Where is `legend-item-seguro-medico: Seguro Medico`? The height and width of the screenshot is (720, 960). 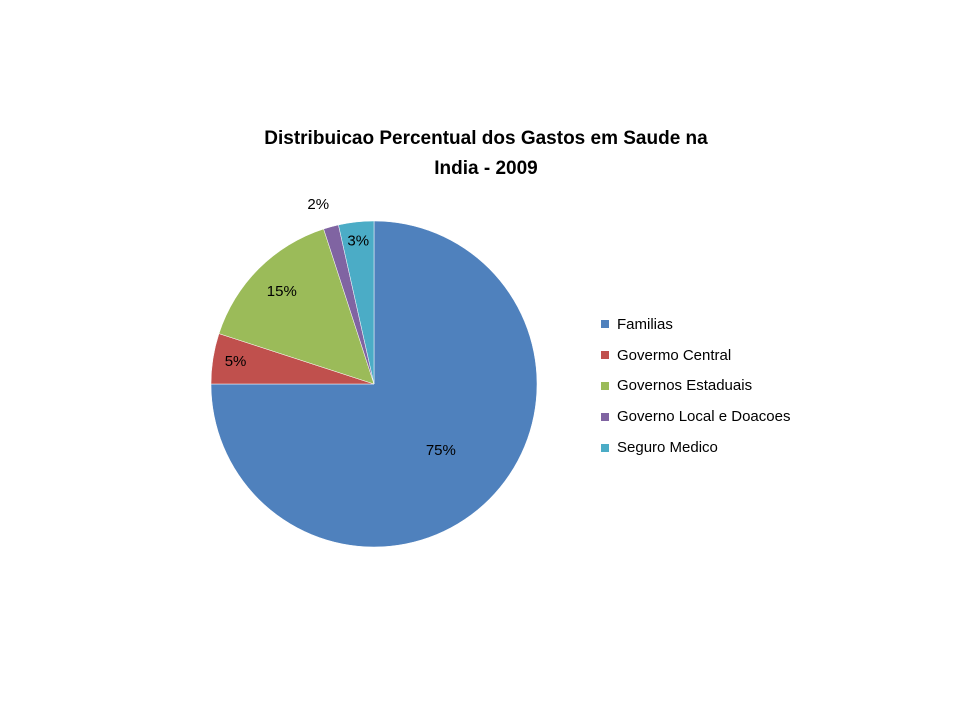 legend-item-seguro-medico: Seguro Medico is located at coordinates (695, 447).